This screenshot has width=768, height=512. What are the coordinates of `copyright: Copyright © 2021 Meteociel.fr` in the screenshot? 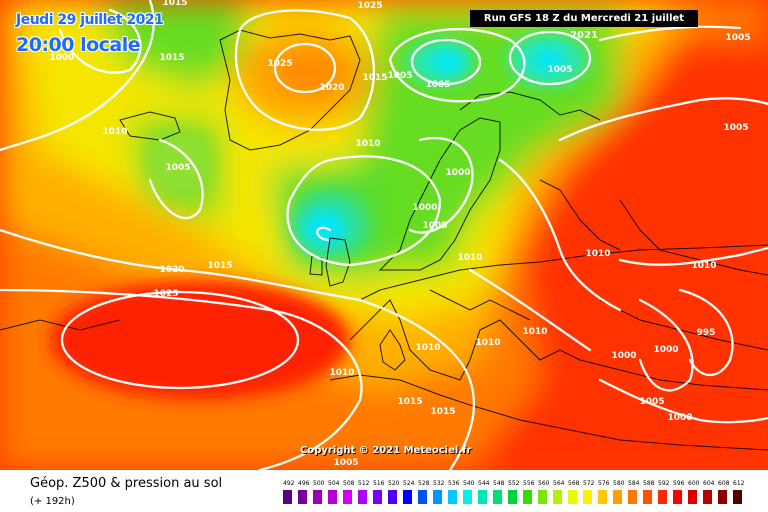 It's located at (386, 450).